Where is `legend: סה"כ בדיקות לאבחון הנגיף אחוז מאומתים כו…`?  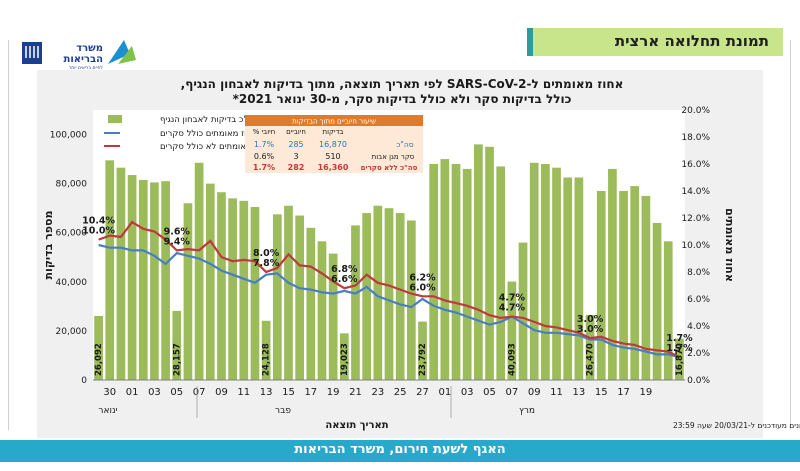
legend: סה"כ בדיקות לאבחון הנגיף אחוז מאומתים כו… is located at coordinates (185, 134).